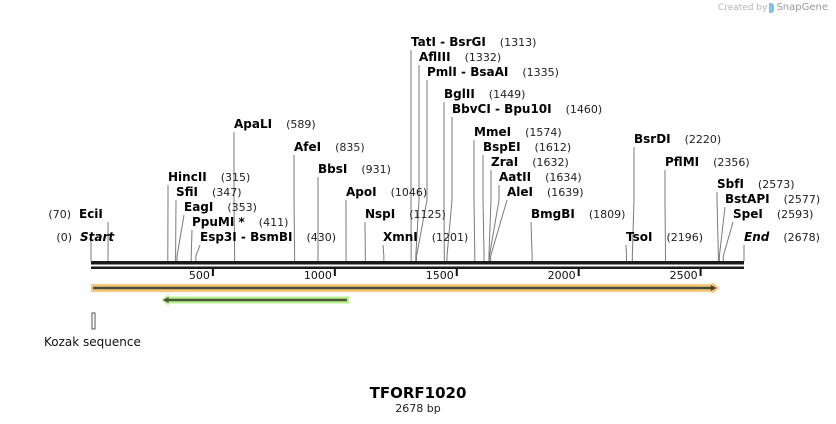 The width and height of the screenshot is (836, 424). I want to click on enzyme-name: PflMI, so click(682, 162).